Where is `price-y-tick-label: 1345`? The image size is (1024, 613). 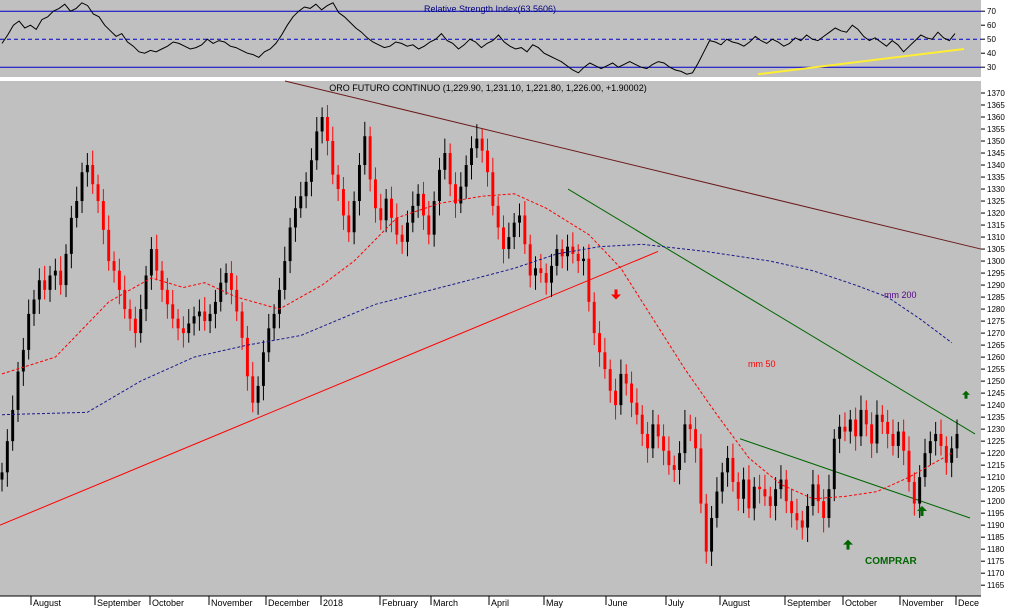
price-y-tick-label: 1345 is located at coordinates (996, 153).